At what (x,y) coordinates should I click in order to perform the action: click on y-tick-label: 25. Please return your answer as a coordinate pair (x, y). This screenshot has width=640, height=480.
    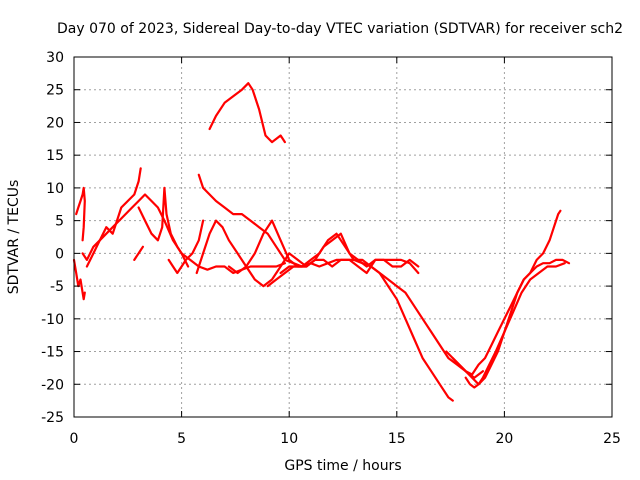
    Looking at the image, I should click on (55, 91).